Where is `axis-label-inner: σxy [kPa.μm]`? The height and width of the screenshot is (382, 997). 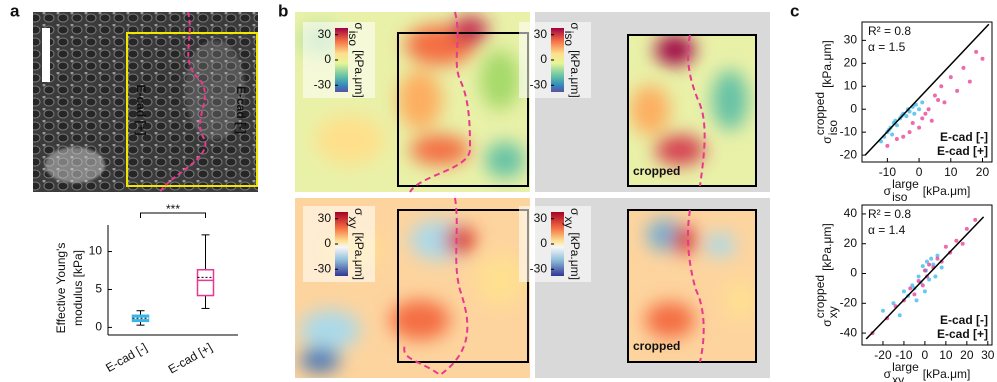
axis-label-inner: σxy [kPa.μm] is located at coordinates (572, 244).